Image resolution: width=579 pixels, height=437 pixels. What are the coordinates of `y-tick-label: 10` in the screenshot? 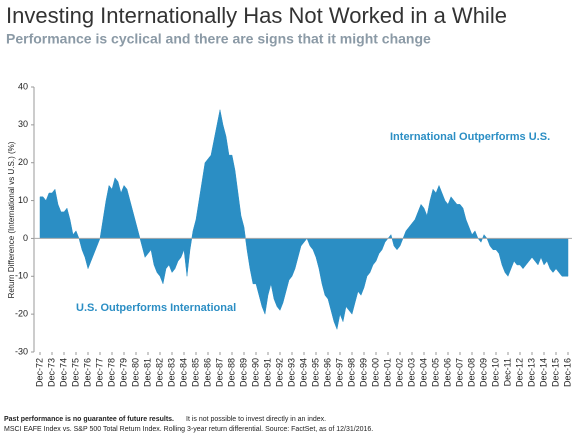 It's located at (23, 200).